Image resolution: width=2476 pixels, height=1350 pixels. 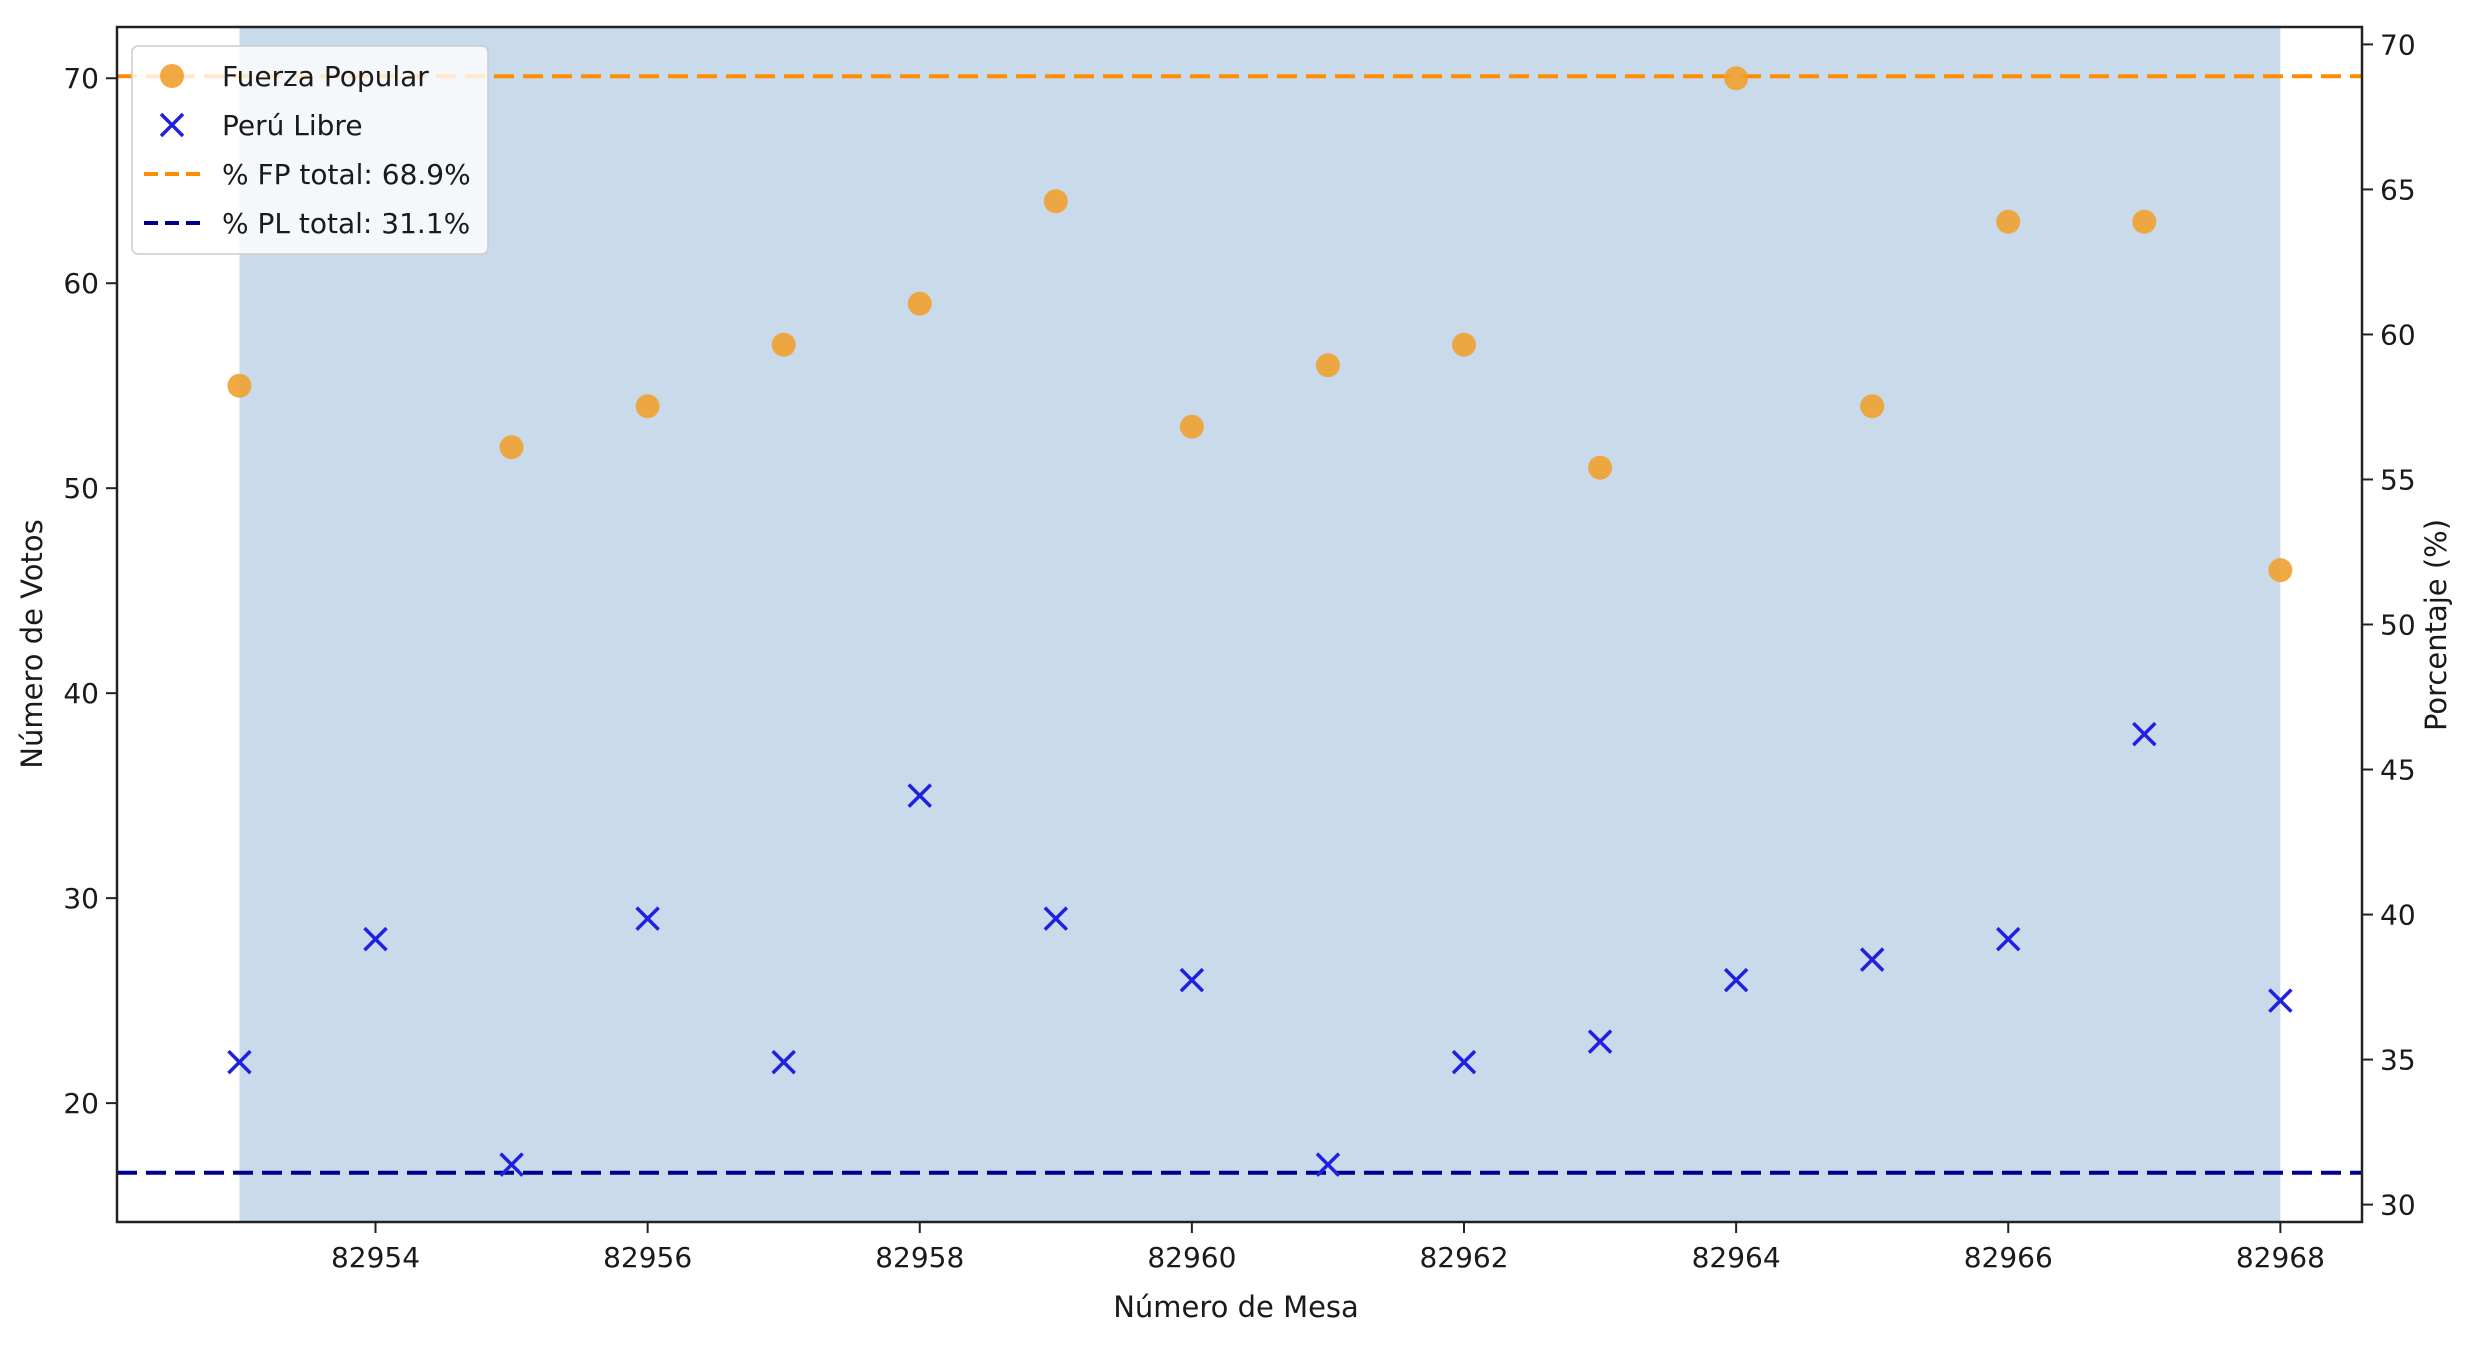 I want to click on y2-tick-label: 35, so click(x=2398, y=1060).